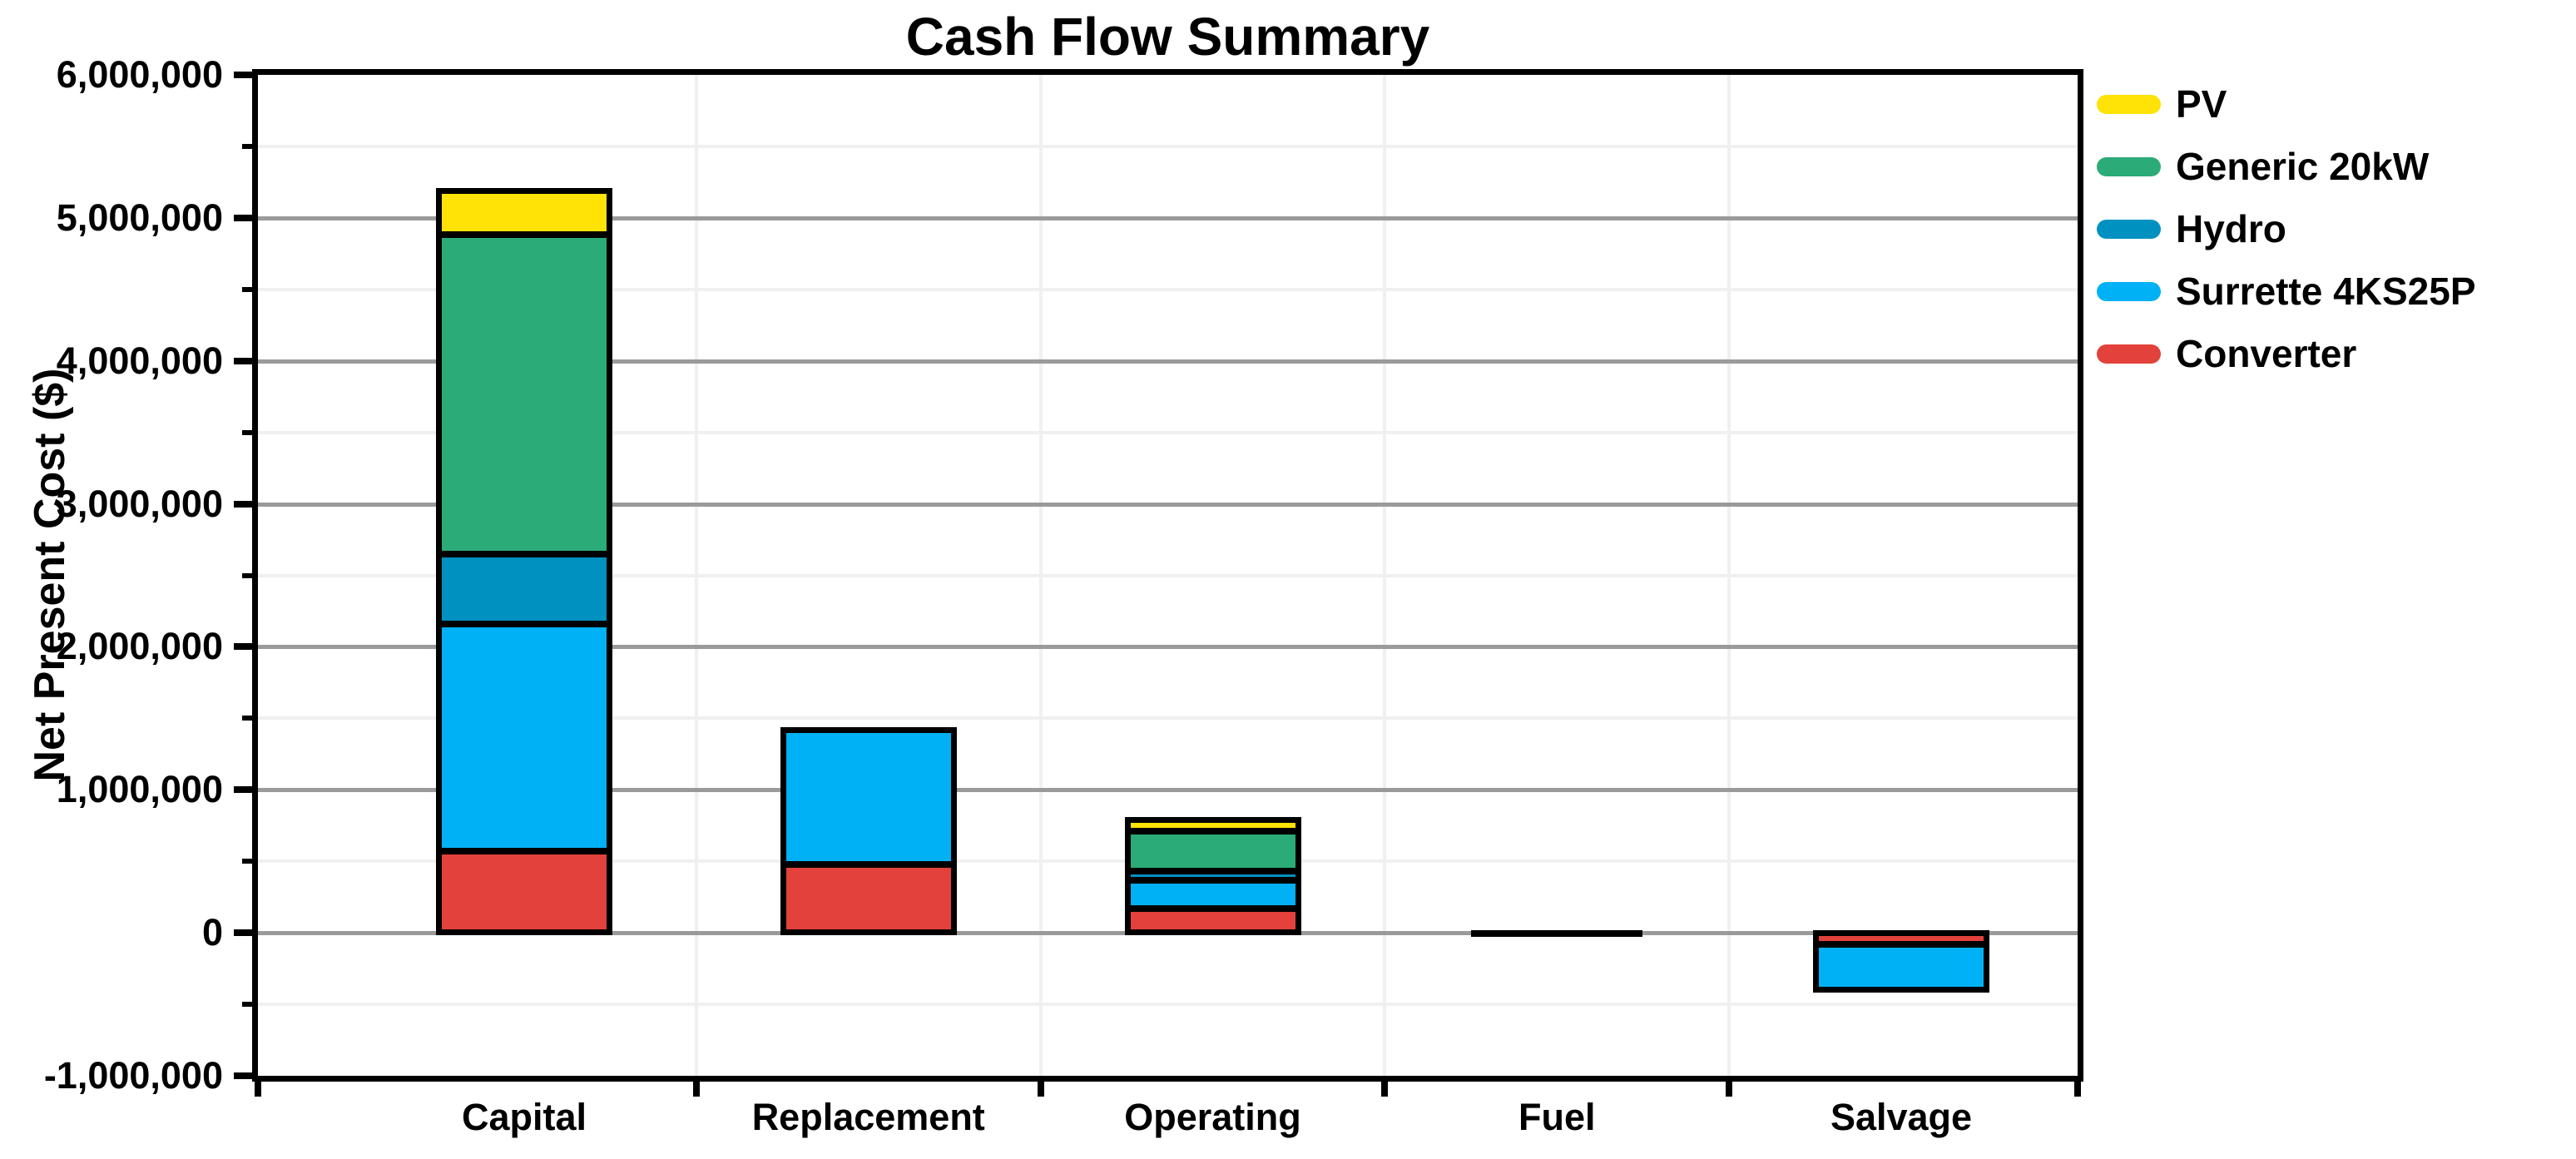  Describe the element at coordinates (140, 217) in the screenshot. I see `y-tick-label: 5,000,000` at that location.